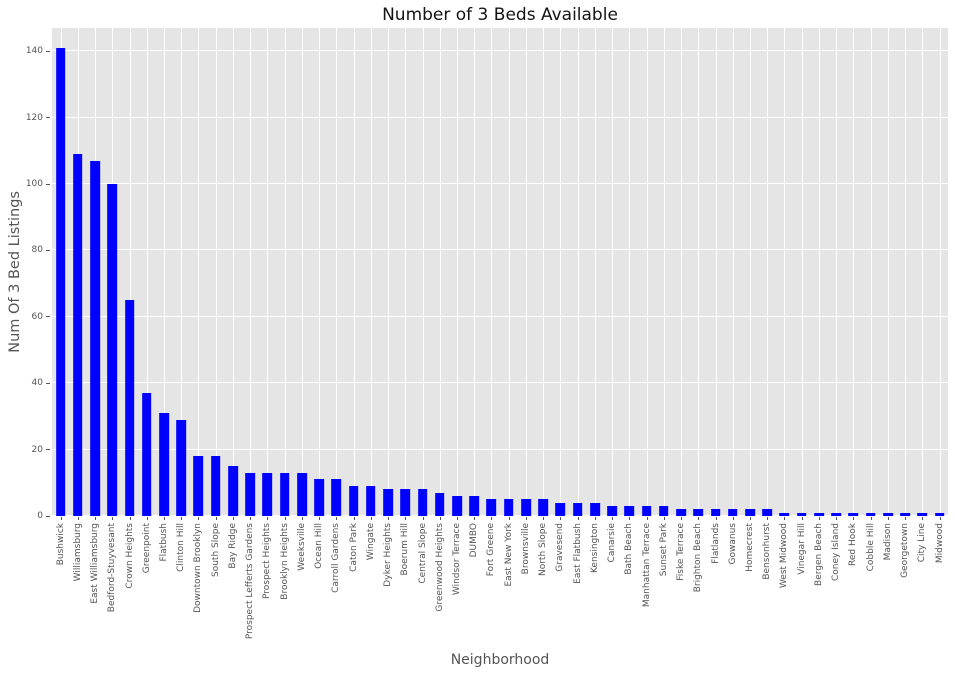  What do you see at coordinates (749, 581) in the screenshot?
I see `x-tick: Homecrest` at bounding box center [749, 581].